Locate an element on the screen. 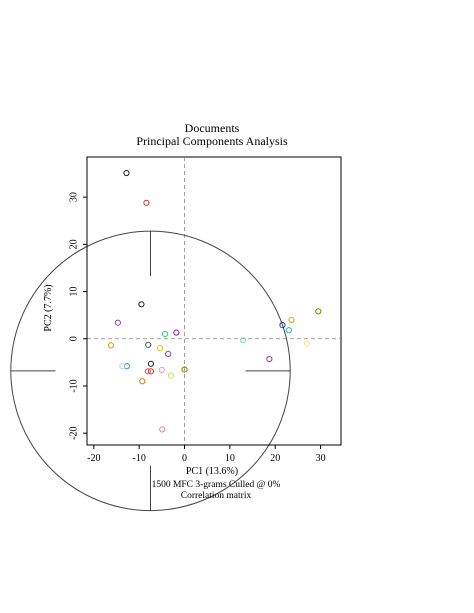  y-tick-label: 10 is located at coordinates (73, 292).